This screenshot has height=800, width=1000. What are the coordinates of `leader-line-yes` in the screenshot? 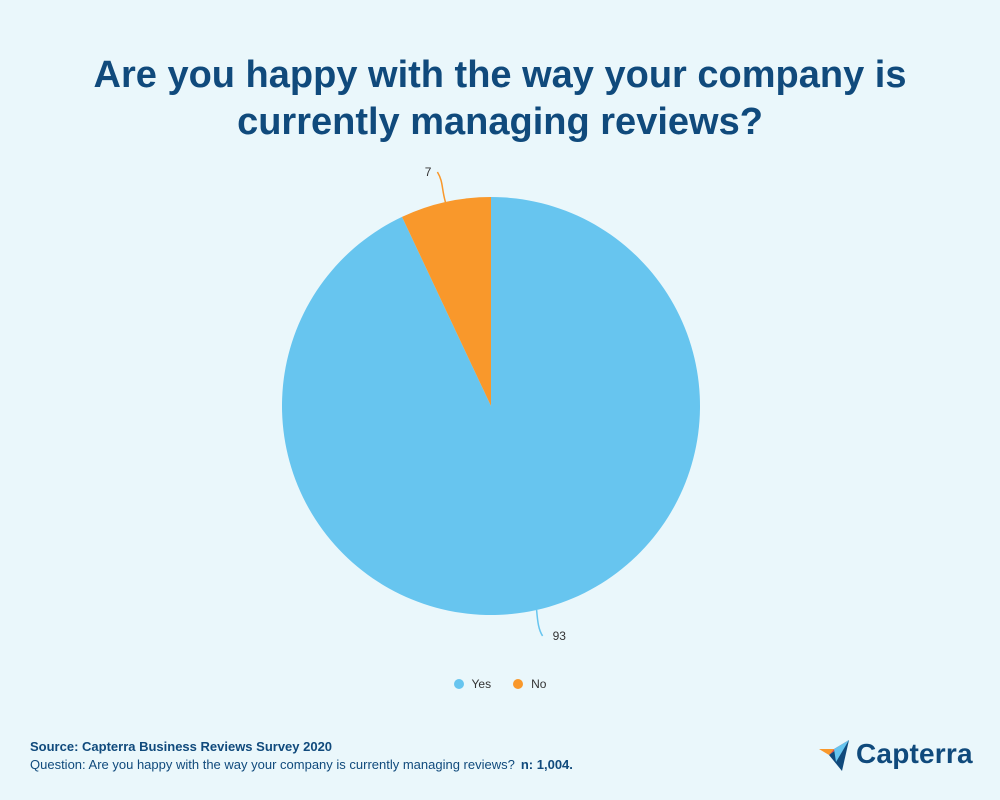 It's located at (539, 623).